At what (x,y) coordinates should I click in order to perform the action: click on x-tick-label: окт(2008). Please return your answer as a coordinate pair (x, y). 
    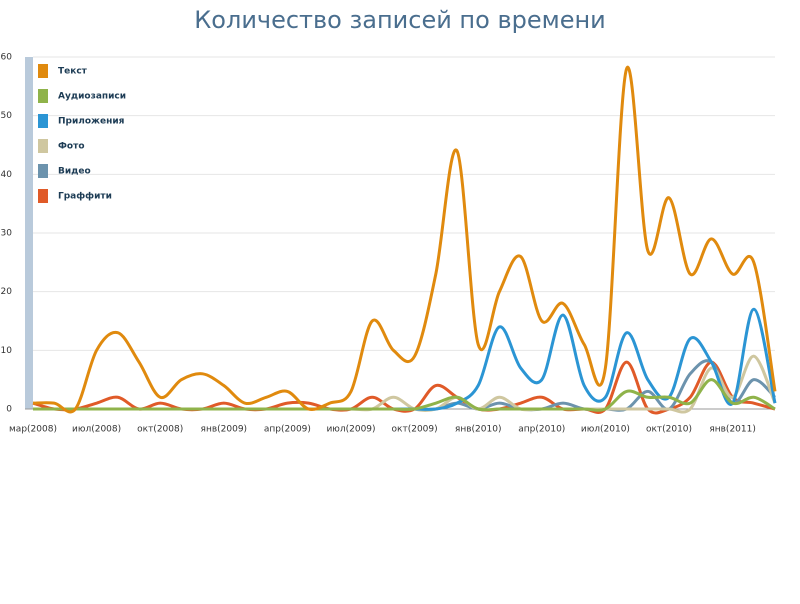
    Looking at the image, I should click on (160, 430).